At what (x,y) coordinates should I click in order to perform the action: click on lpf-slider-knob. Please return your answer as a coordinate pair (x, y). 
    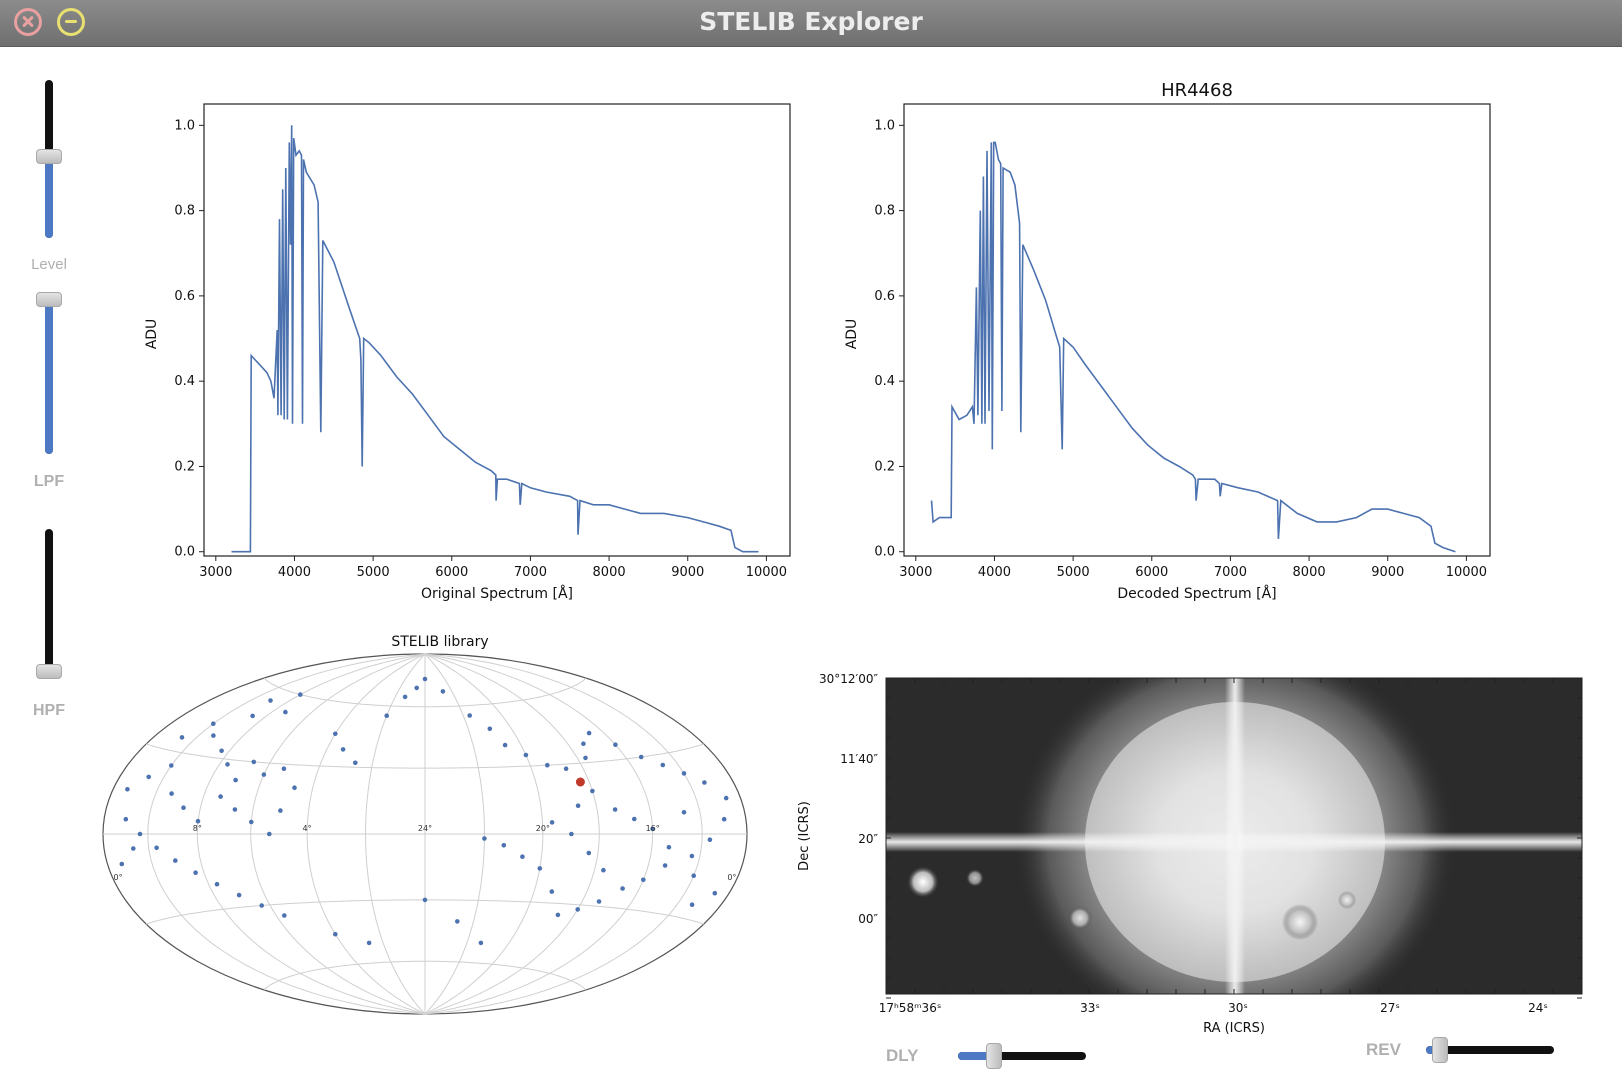
    Looking at the image, I should click on (49, 299).